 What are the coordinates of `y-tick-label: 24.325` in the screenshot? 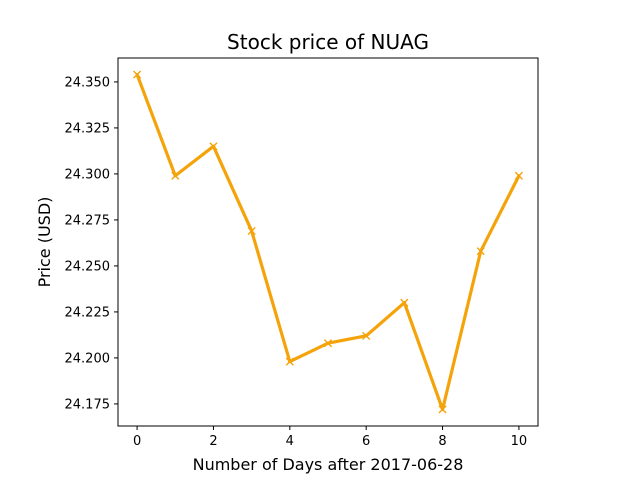 It's located at (88, 128).